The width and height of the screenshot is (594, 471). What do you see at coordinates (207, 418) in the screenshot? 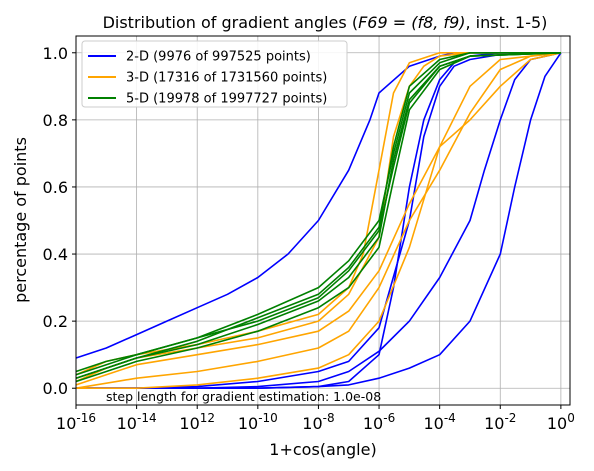
I see `x-tick-exponent: 12` at bounding box center [207, 418].